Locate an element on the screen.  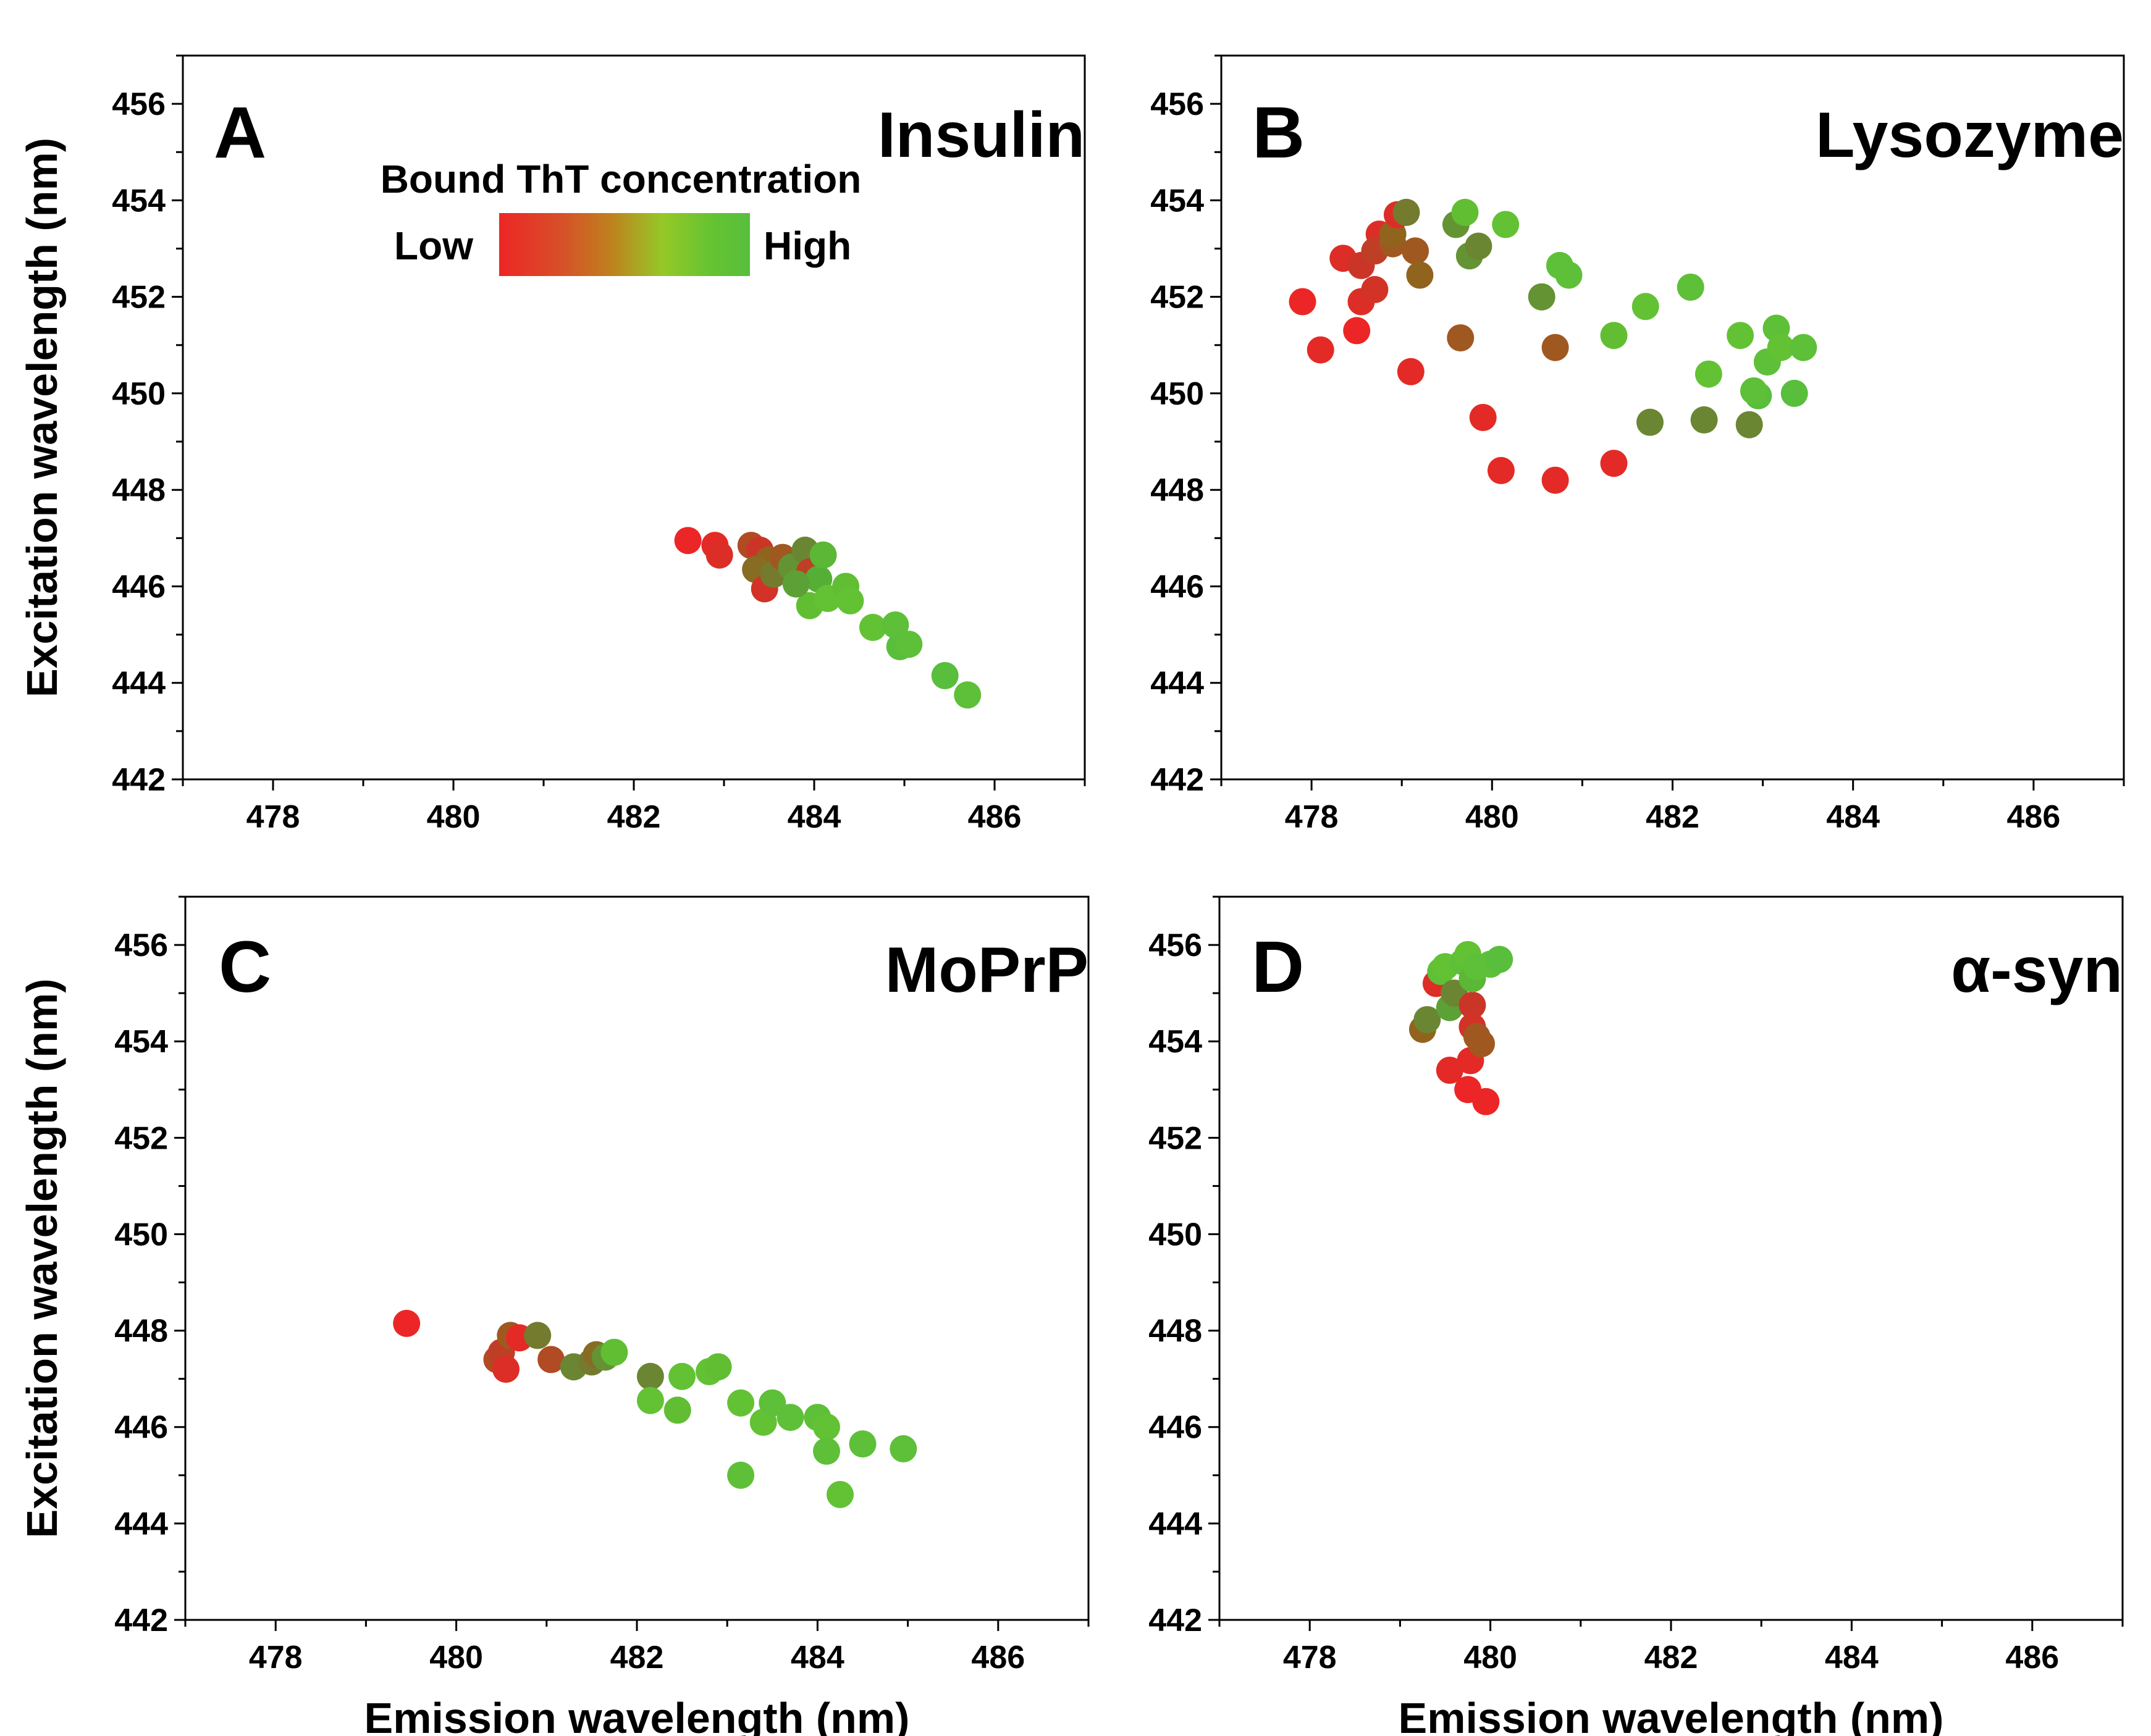
panel-title: Lysozyme is located at coordinates (1970, 135).